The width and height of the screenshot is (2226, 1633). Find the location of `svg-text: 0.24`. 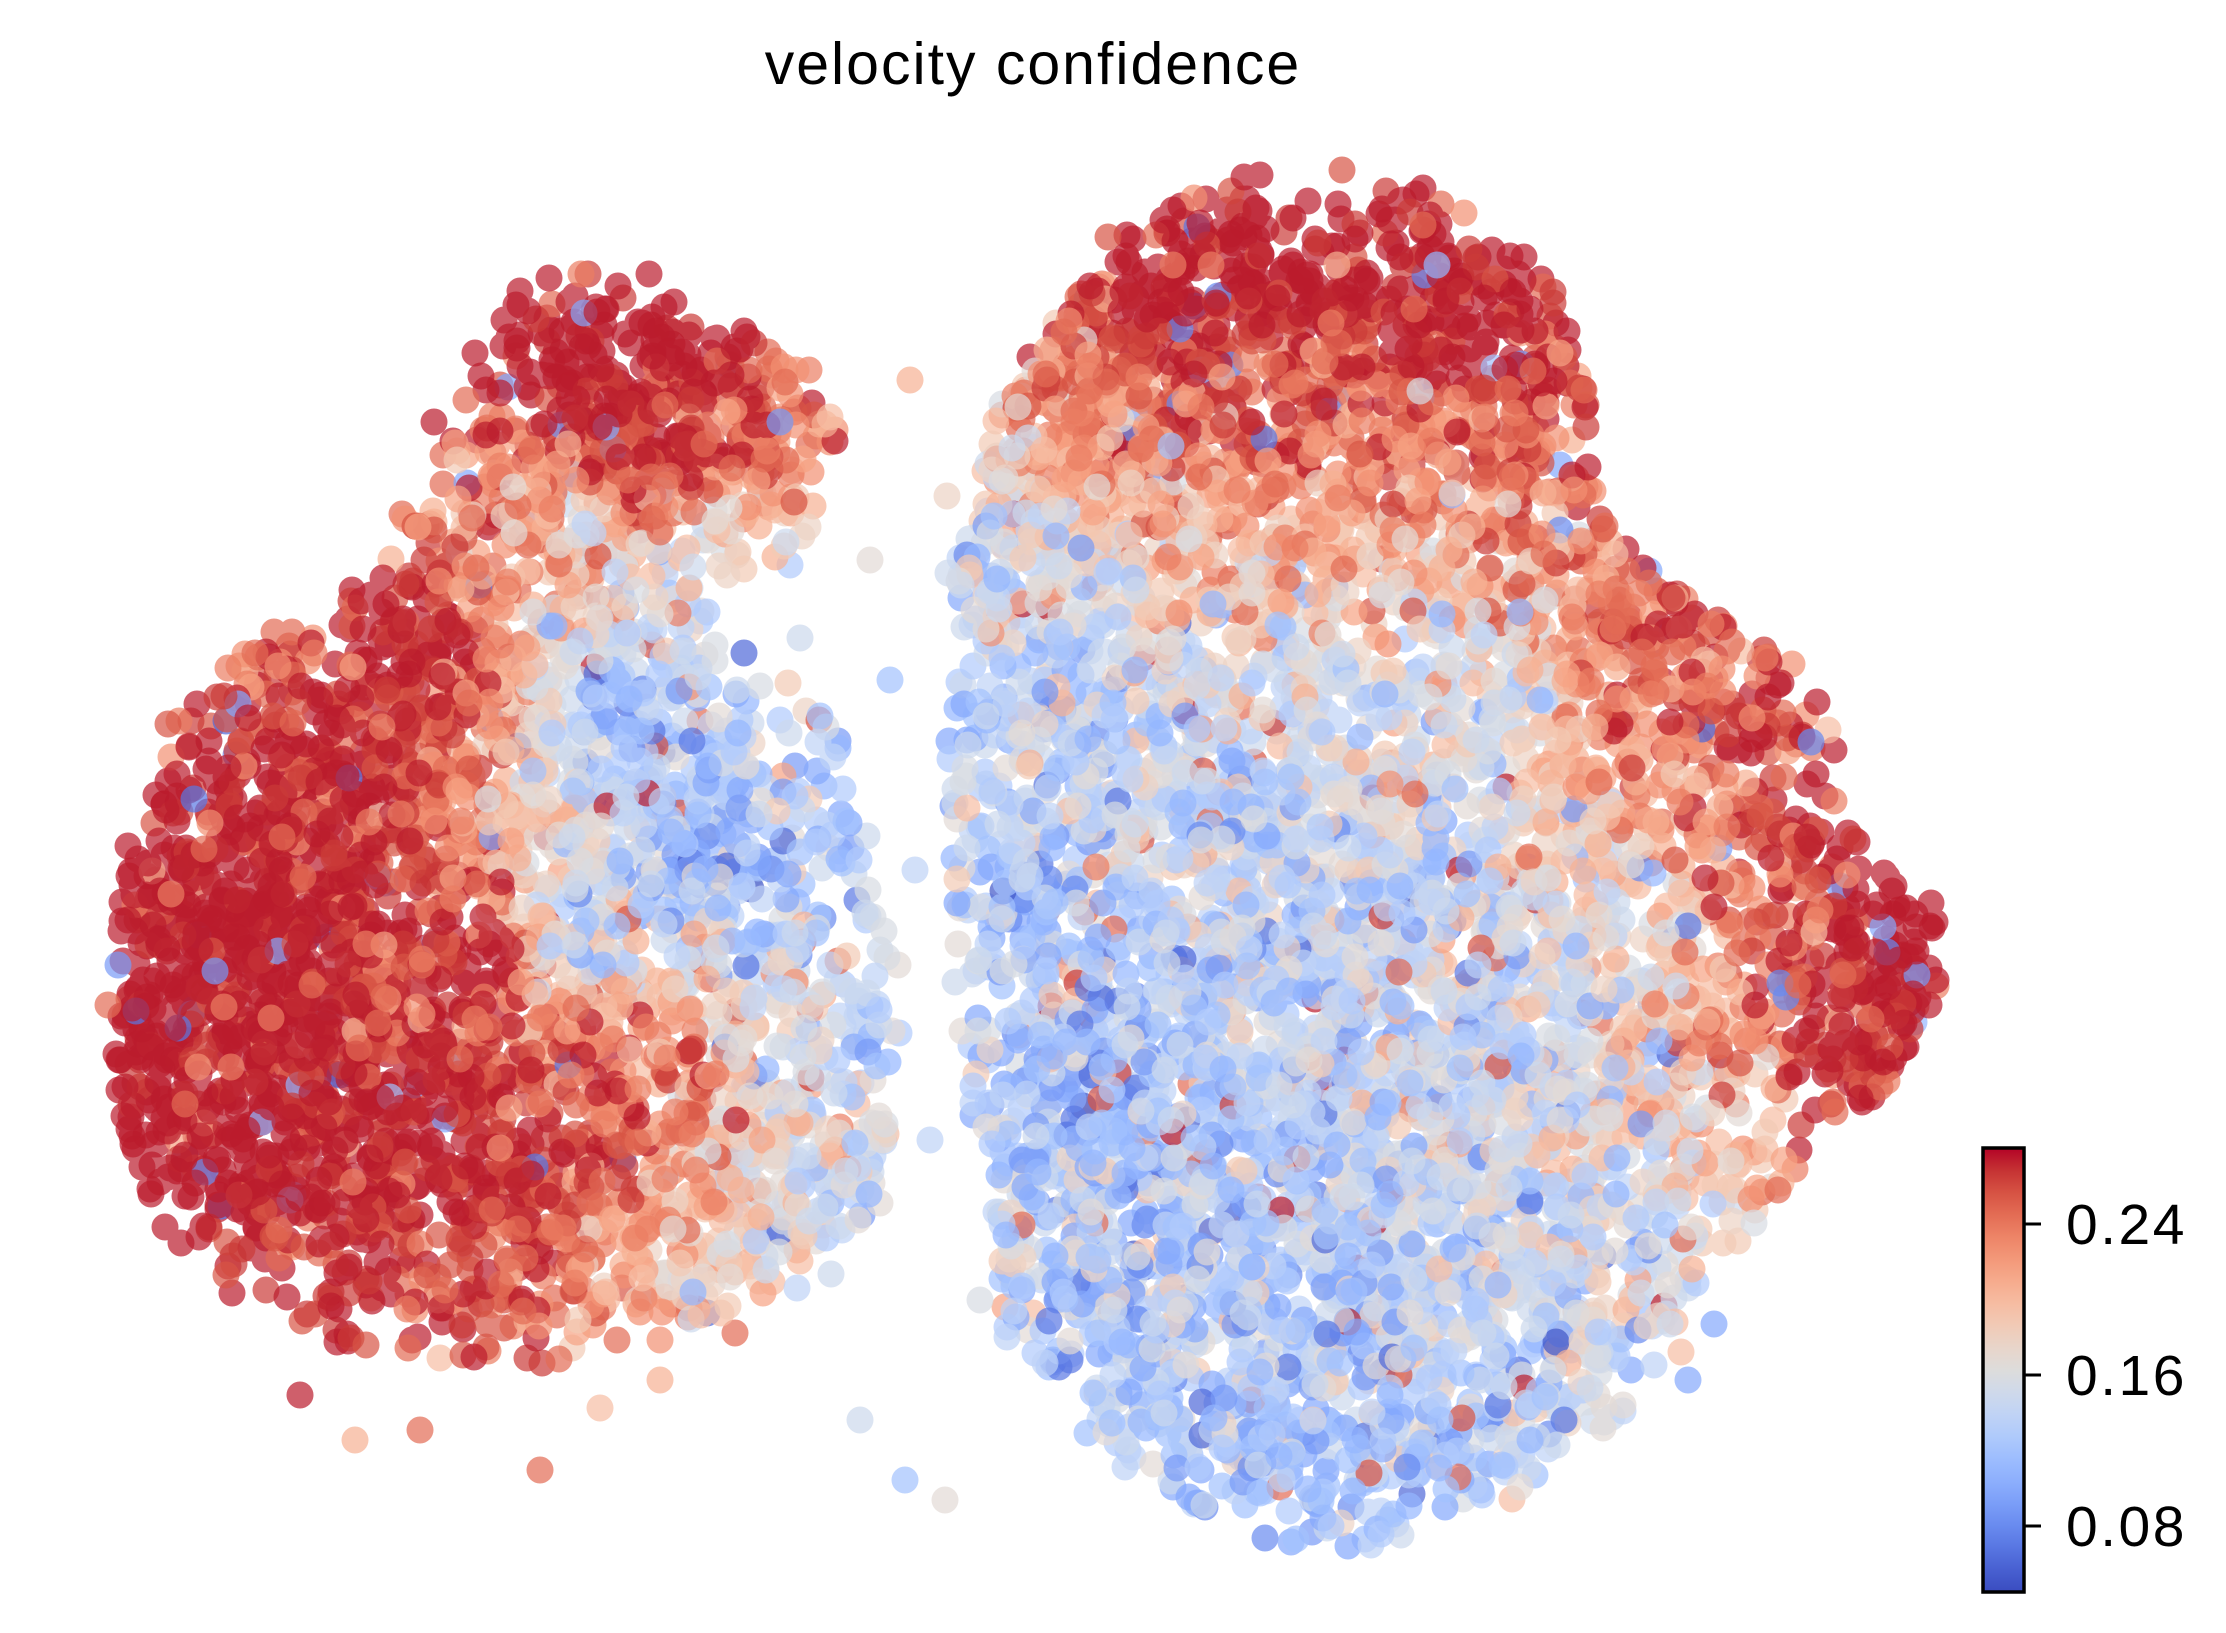

svg-text: 0.24 is located at coordinates (2126, 1225).